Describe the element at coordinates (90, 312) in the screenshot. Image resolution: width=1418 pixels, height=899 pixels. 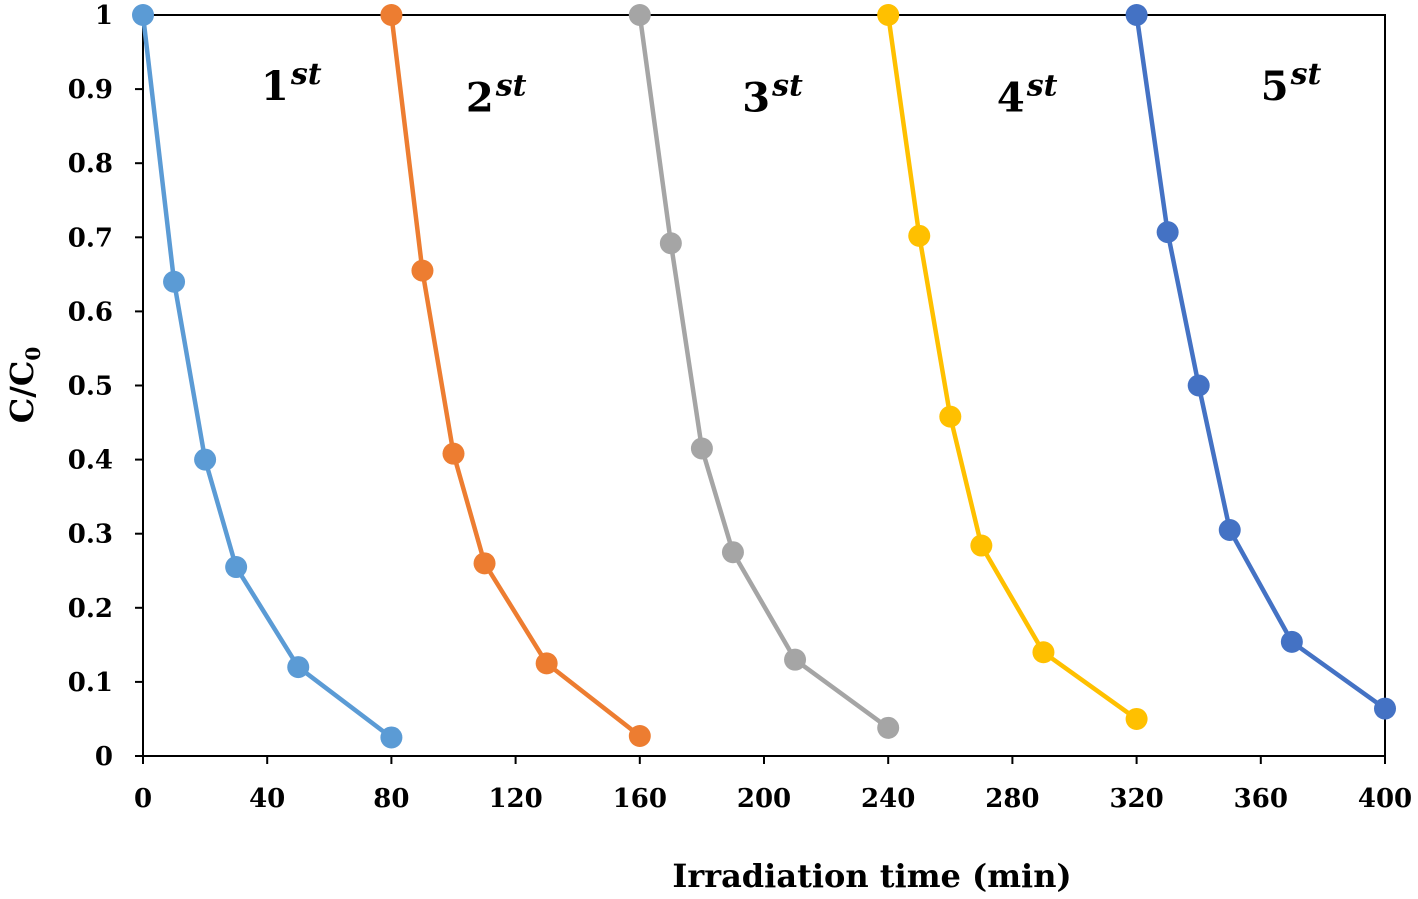
I see `y-tick-label: 0.6` at that location.